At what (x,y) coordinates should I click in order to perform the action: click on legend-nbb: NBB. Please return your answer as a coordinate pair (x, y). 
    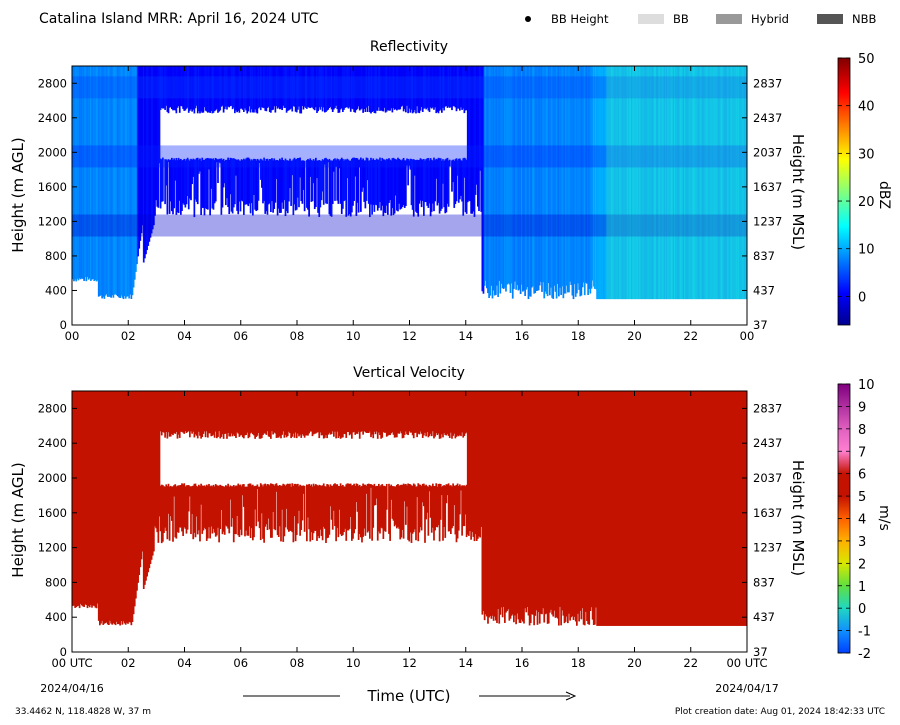
    Looking at the image, I should click on (864, 19).